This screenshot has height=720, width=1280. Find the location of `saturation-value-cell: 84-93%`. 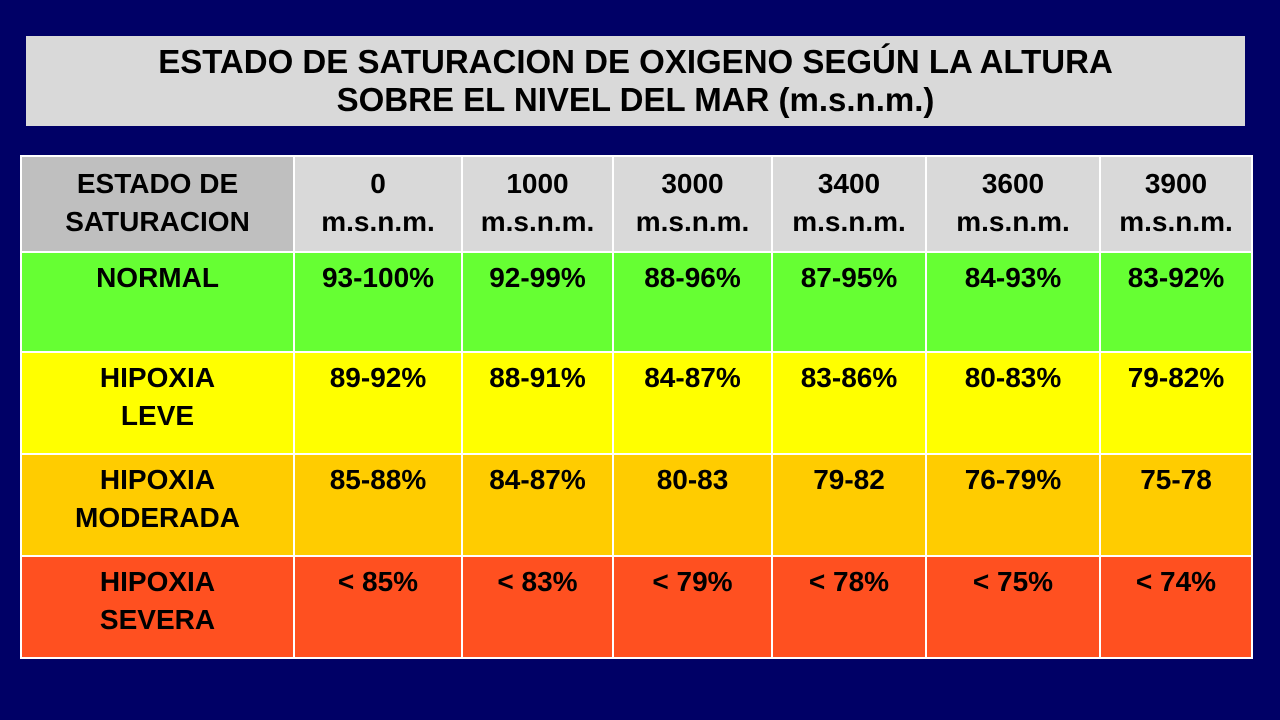

saturation-value-cell: 84-93% is located at coordinates (1013, 302).